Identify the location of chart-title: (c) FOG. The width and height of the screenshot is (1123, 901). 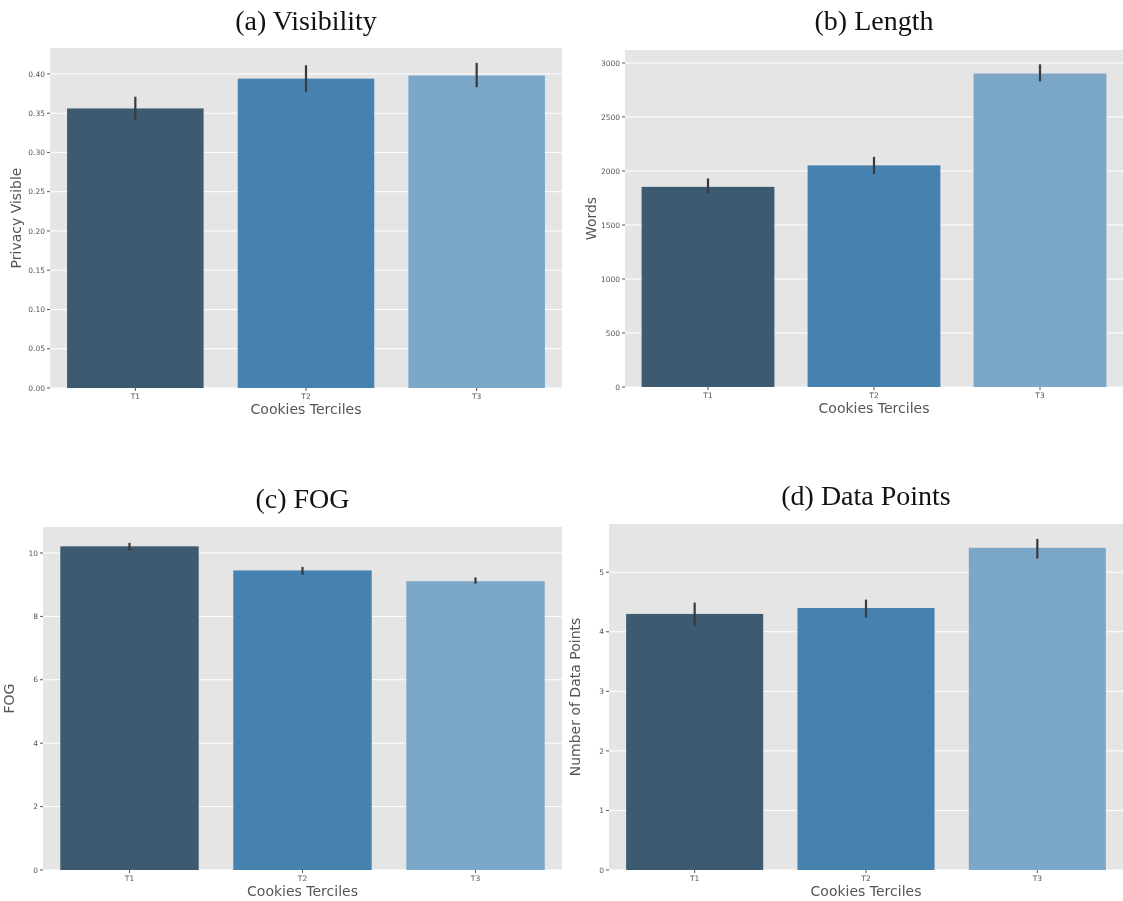
(302, 498).